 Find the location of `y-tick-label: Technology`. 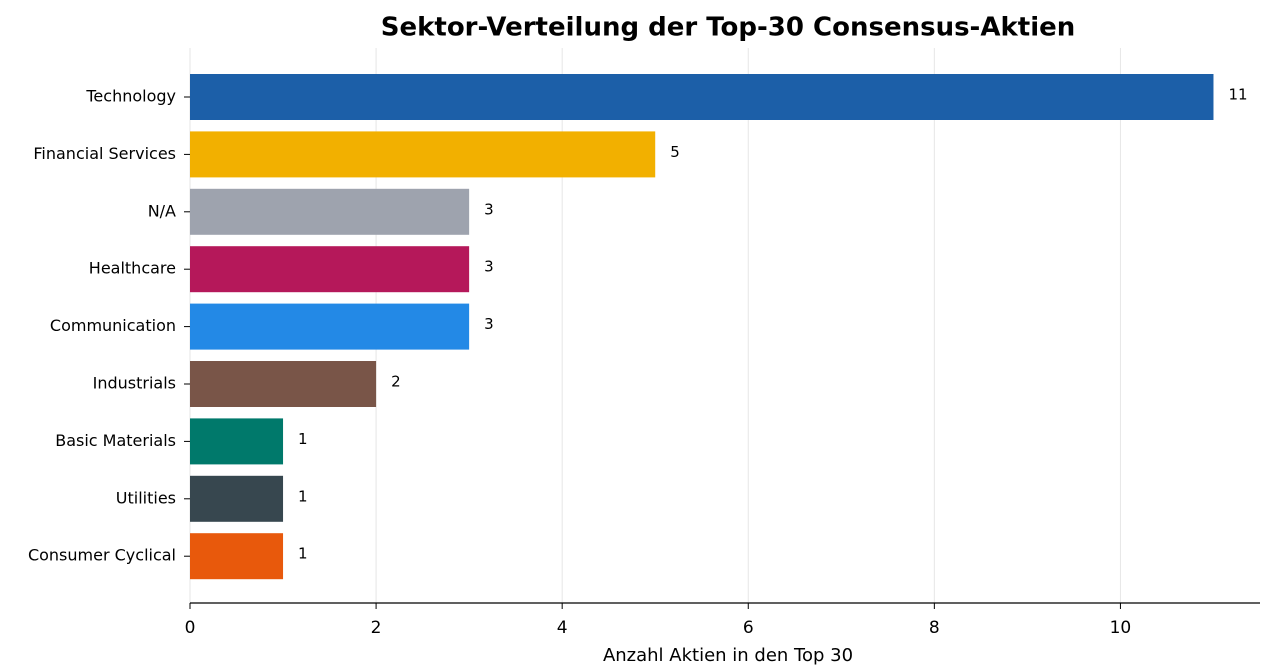

y-tick-label: Technology is located at coordinates (130, 96).